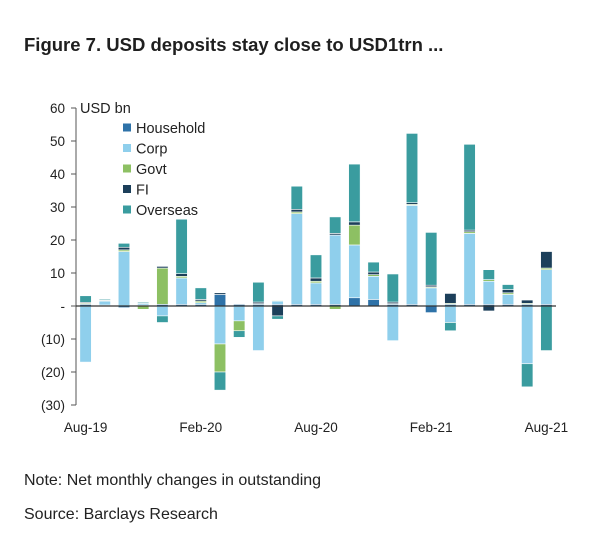 The height and width of the screenshot is (539, 600). What do you see at coordinates (142, 191) in the screenshot?
I see `legend-label: FI` at bounding box center [142, 191].